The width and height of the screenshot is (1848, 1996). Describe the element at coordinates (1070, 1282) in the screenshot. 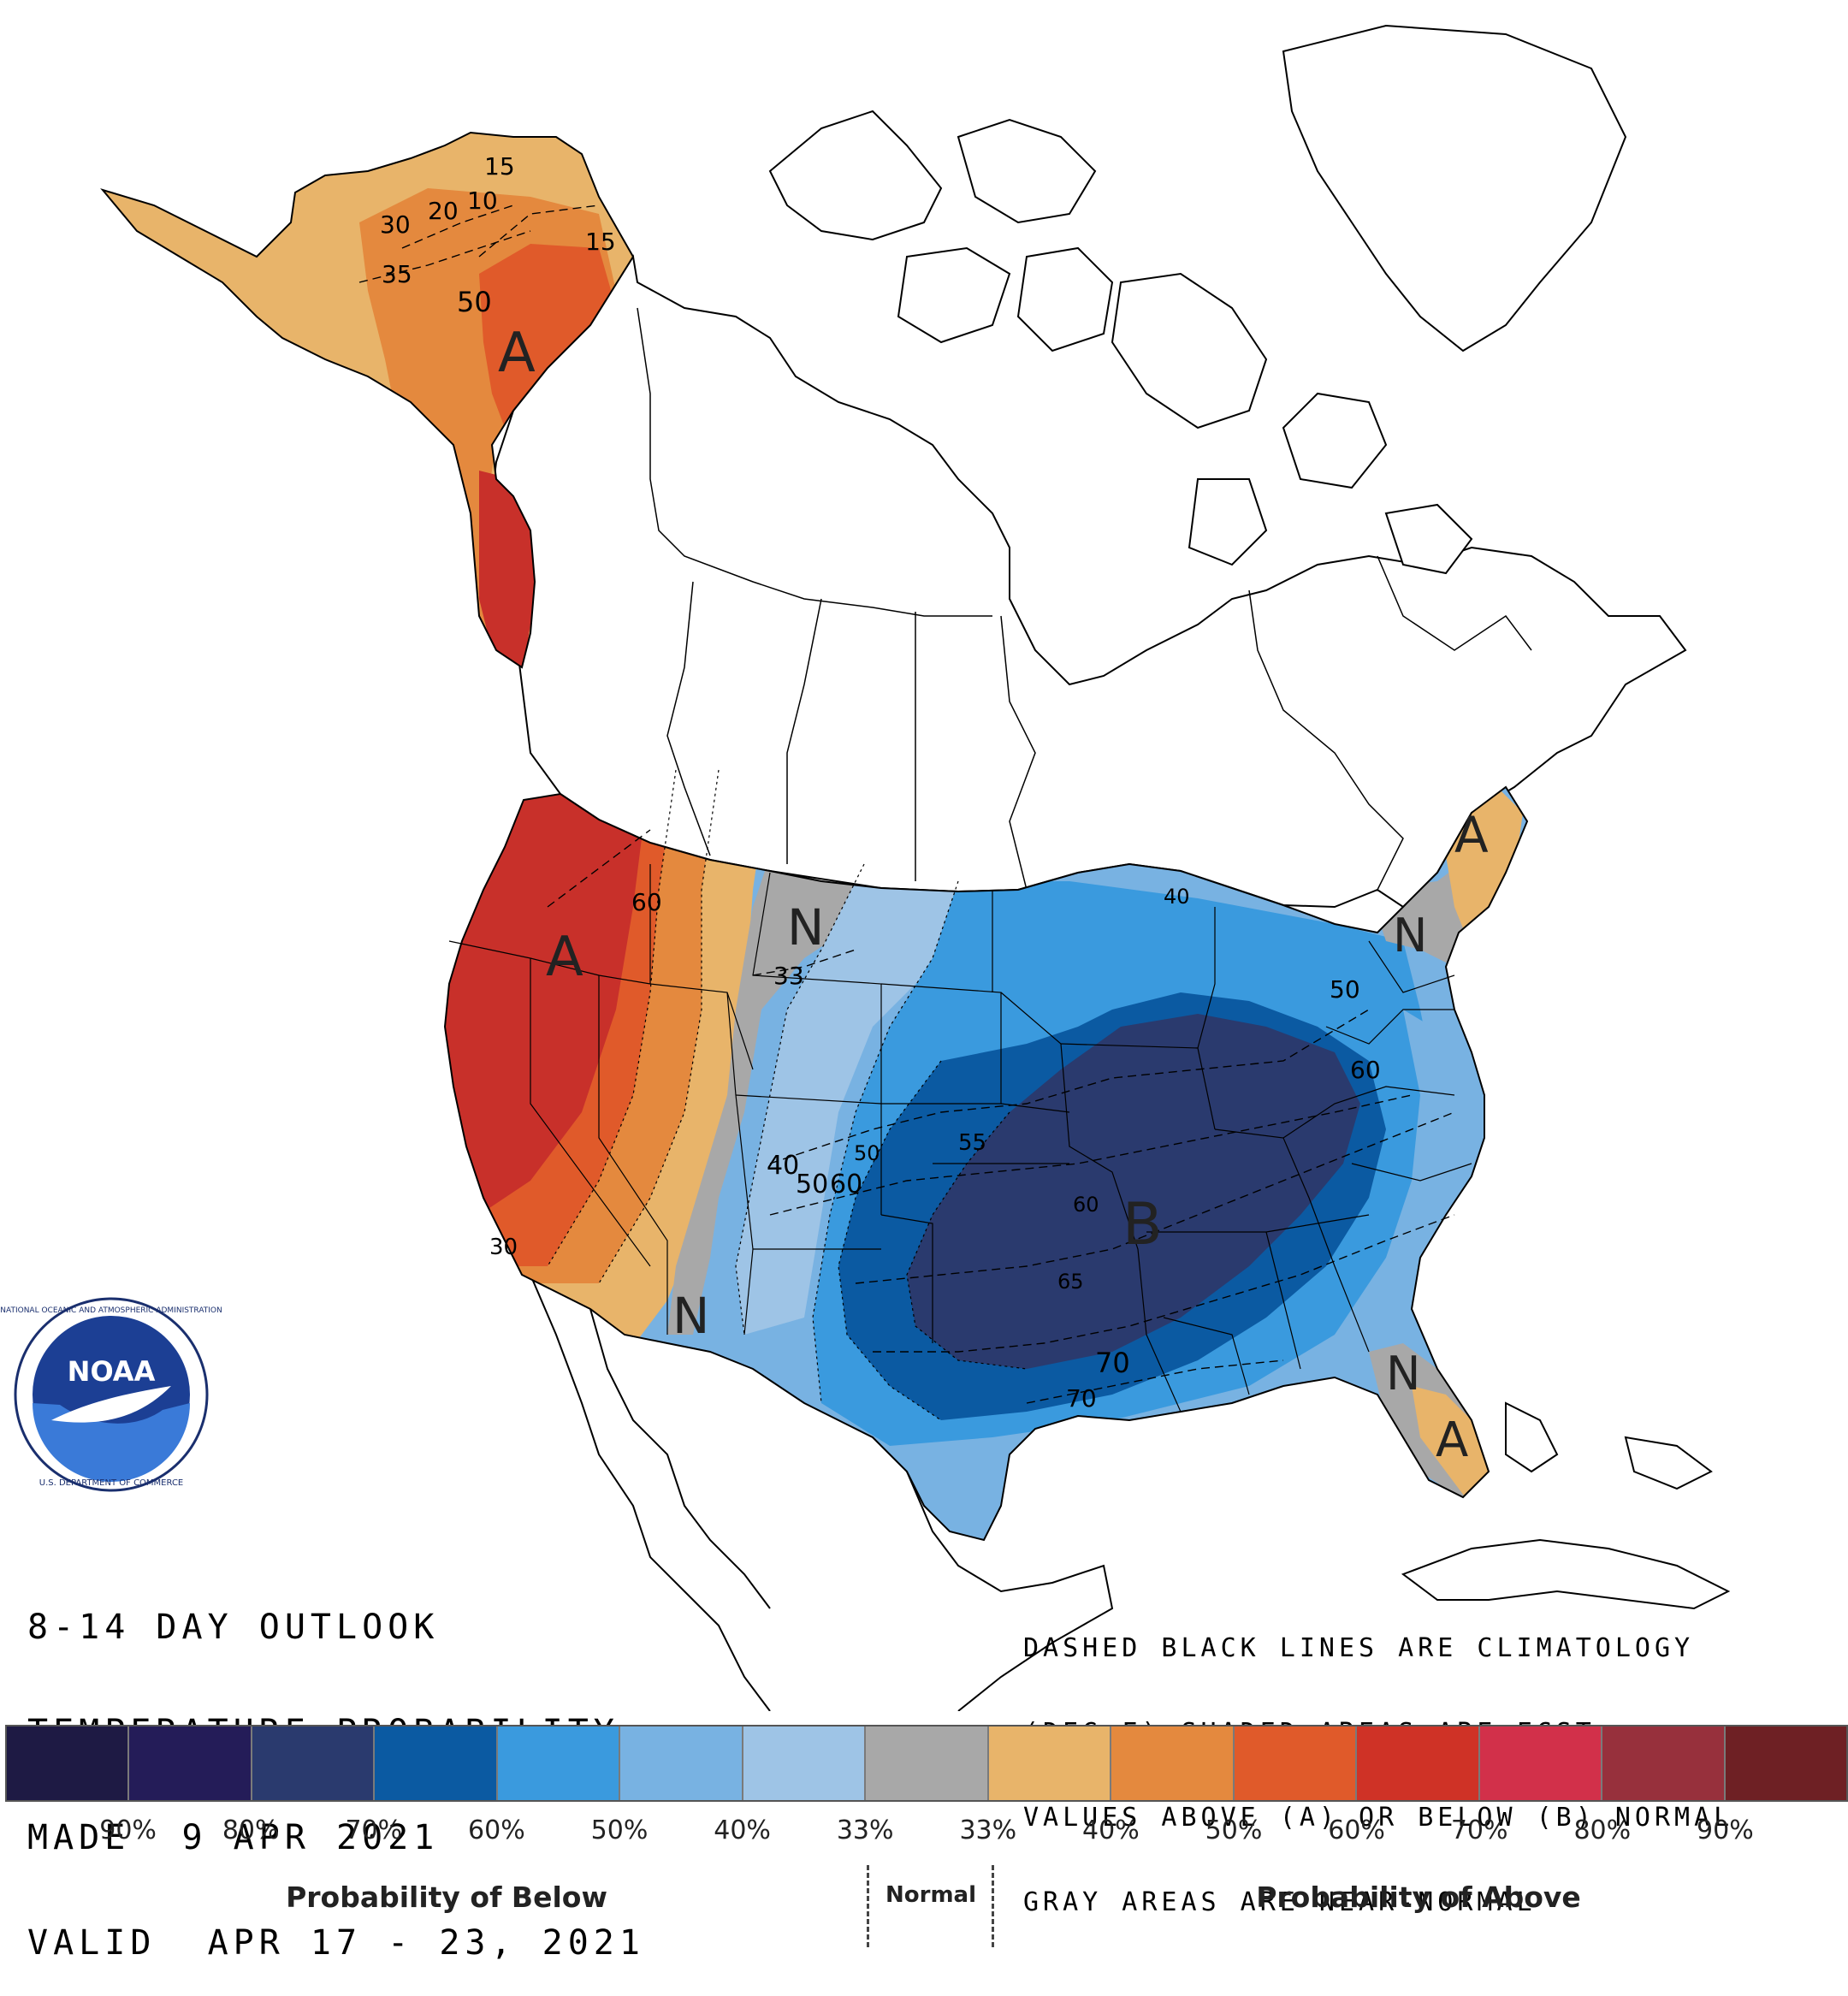

I see `climatology-label: 65` at that location.